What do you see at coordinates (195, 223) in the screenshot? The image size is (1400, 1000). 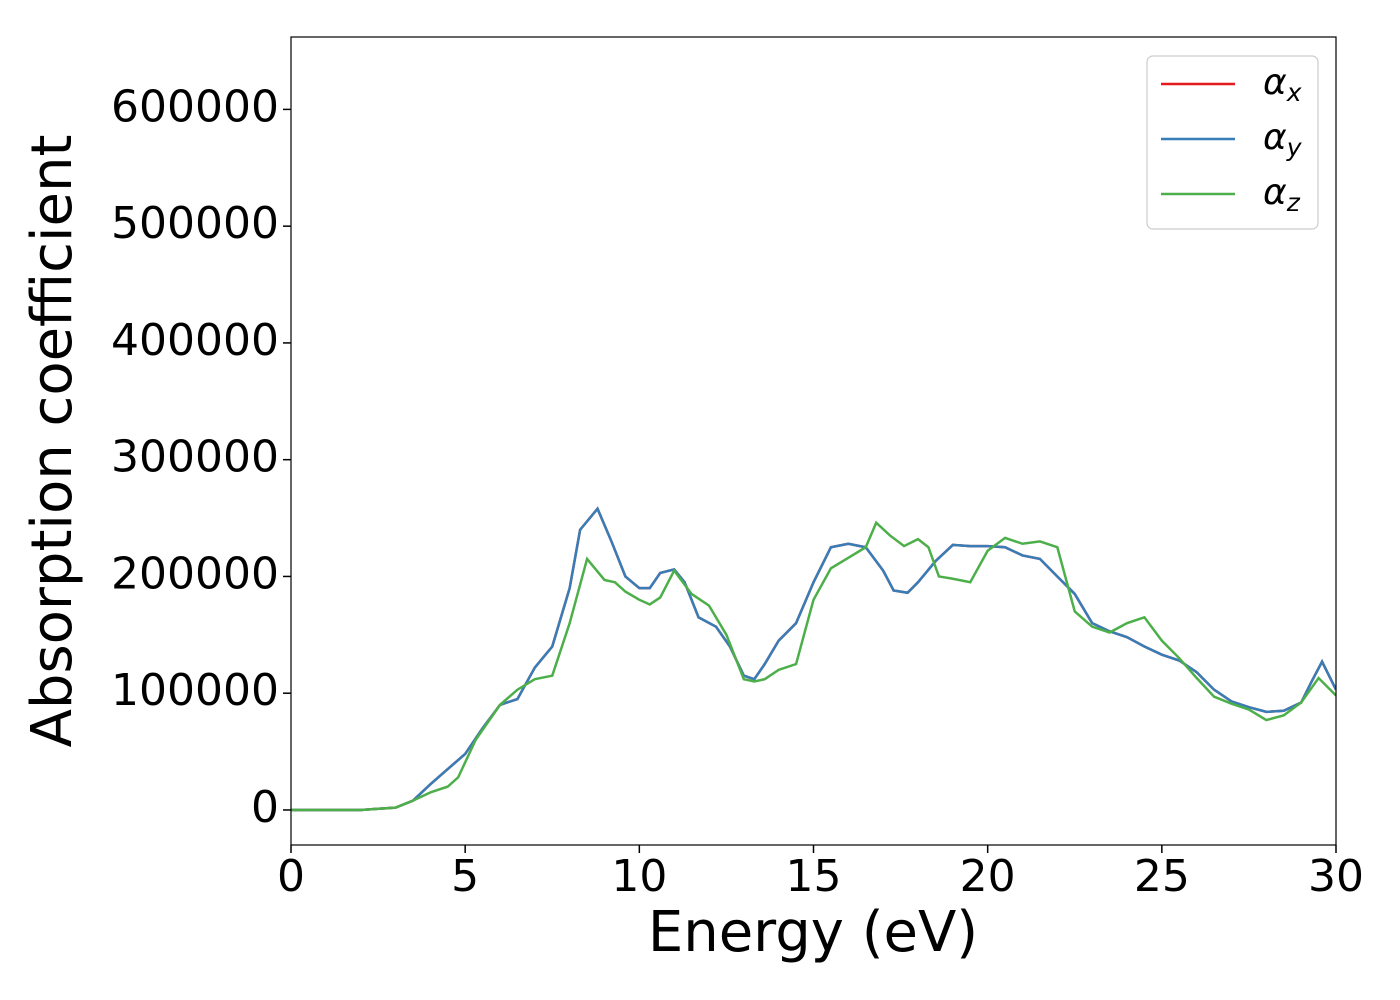 I see `y-tick-label: 500000` at bounding box center [195, 223].